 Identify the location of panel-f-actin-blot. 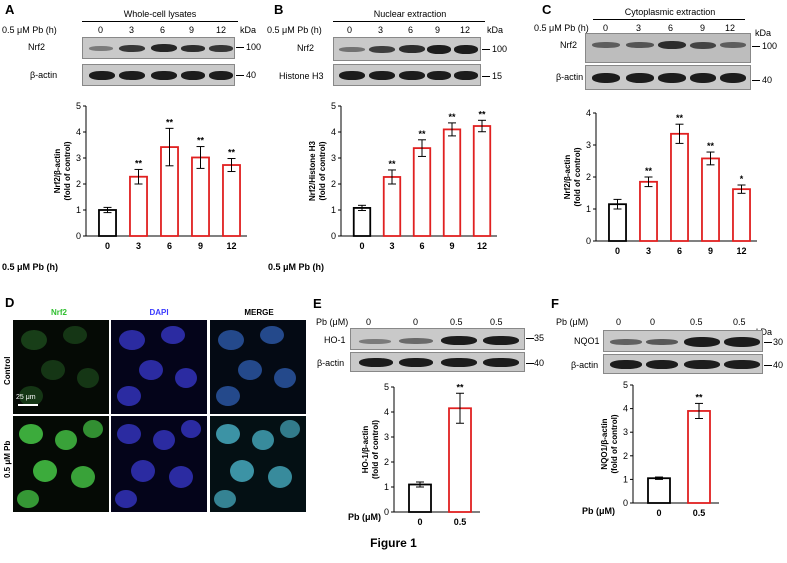
(683, 364).